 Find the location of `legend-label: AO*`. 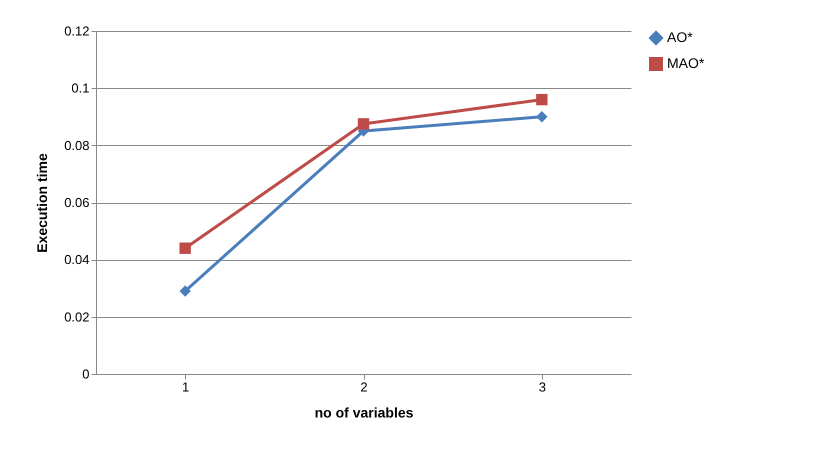

legend-label: AO* is located at coordinates (680, 37).